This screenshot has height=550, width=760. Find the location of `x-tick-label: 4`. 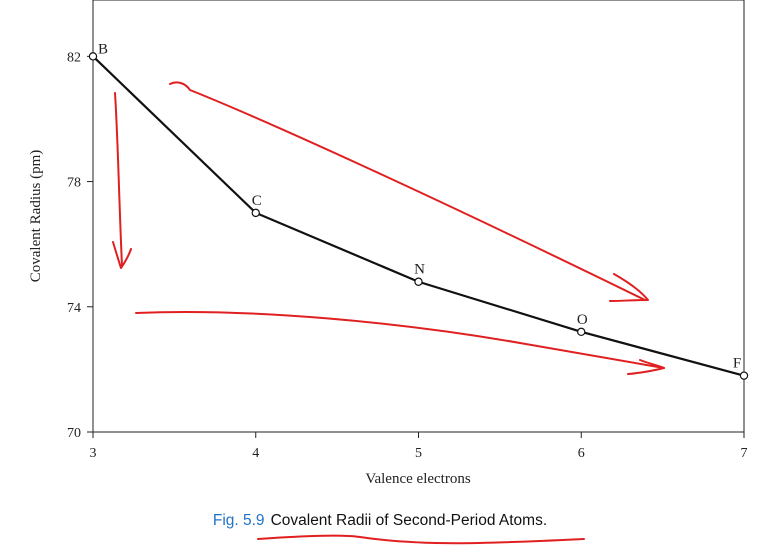

x-tick-label: 4 is located at coordinates (255, 453).